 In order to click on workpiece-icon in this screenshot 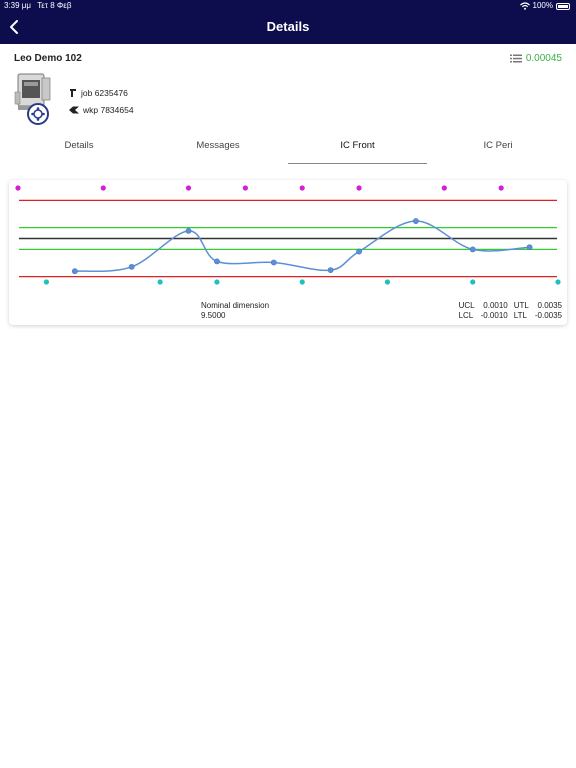, I will do `click(74, 110)`.